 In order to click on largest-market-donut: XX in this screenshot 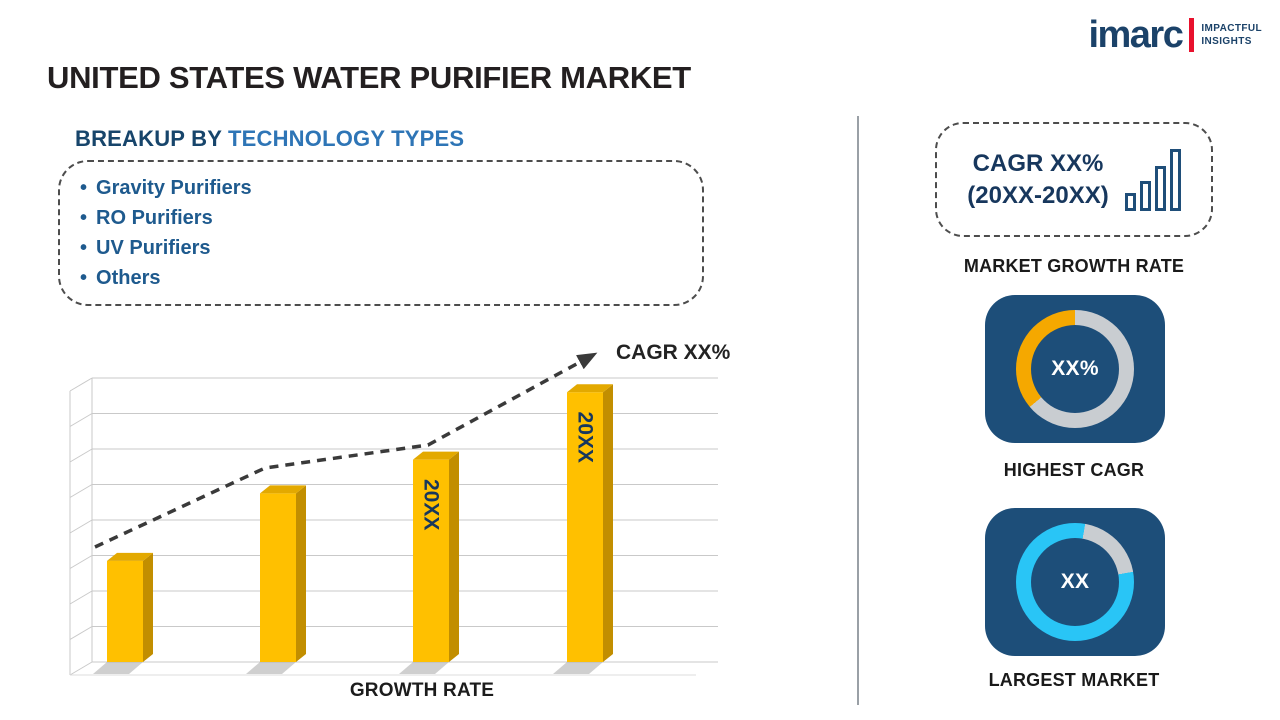, I will do `click(1075, 582)`.